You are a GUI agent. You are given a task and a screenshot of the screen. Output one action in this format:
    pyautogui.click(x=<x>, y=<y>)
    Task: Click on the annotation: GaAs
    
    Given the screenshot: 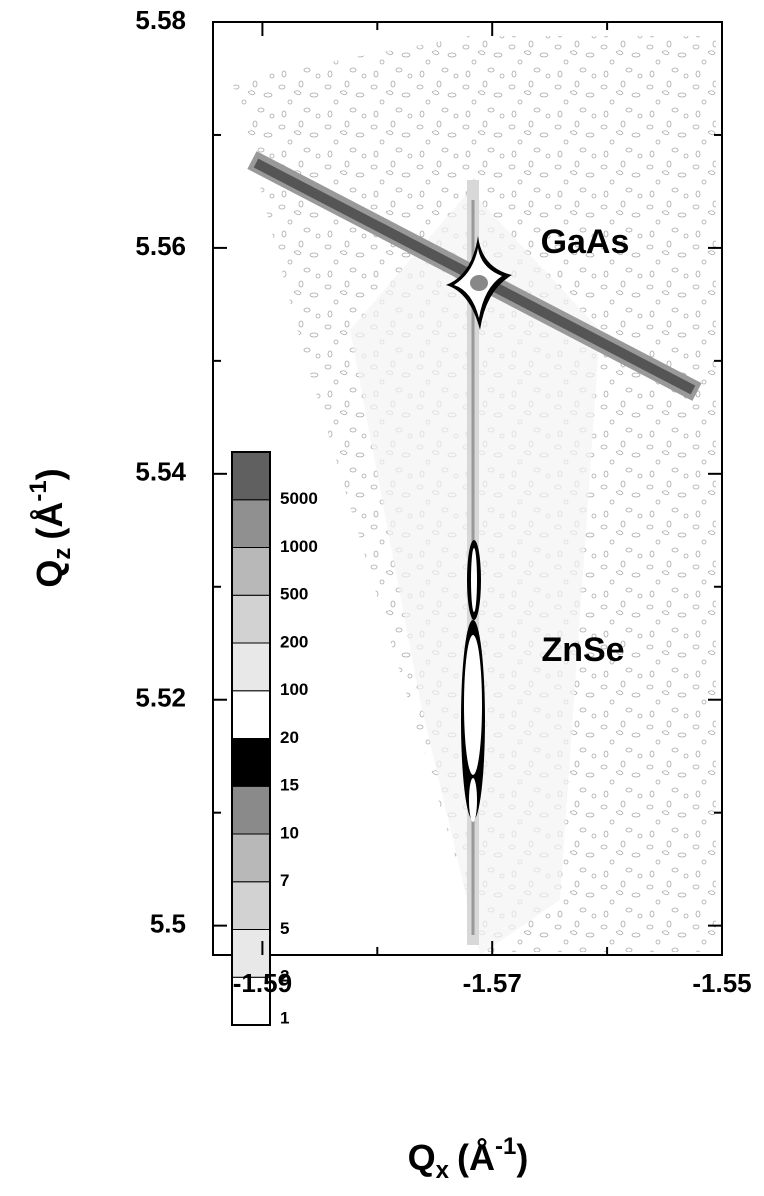 What is the action you would take?
    pyautogui.click(x=585, y=242)
    